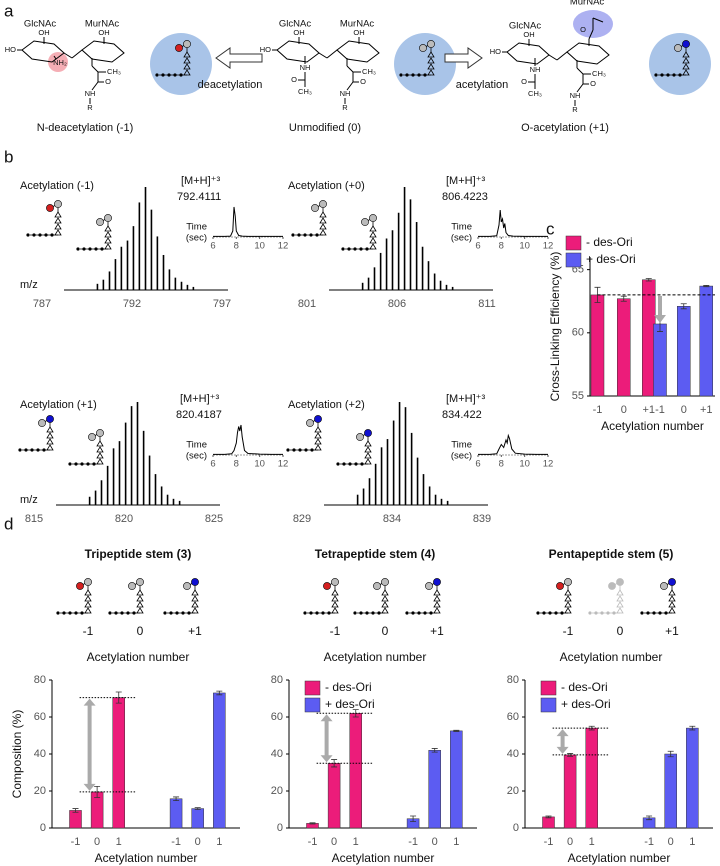 The width and height of the screenshot is (720, 866). Describe the element at coordinates (29, 285) in the screenshot. I see `x-axis-label: m/z` at that location.